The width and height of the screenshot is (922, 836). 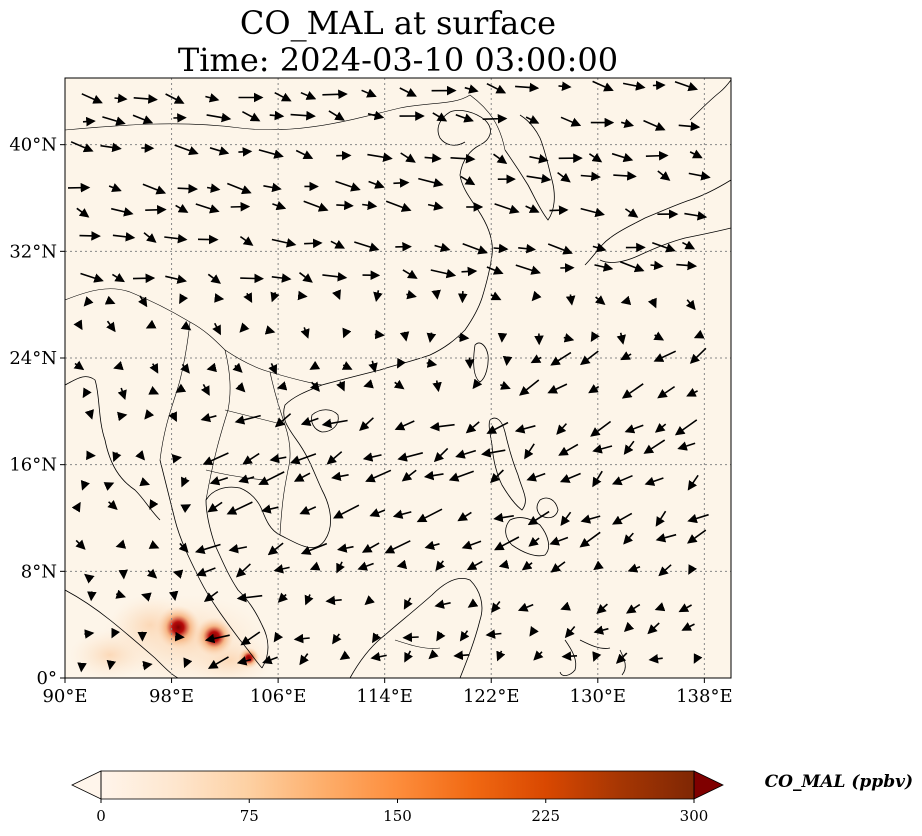 What do you see at coordinates (704, 696) in the screenshot?
I see `lon-tick-label: 138°E` at bounding box center [704, 696].